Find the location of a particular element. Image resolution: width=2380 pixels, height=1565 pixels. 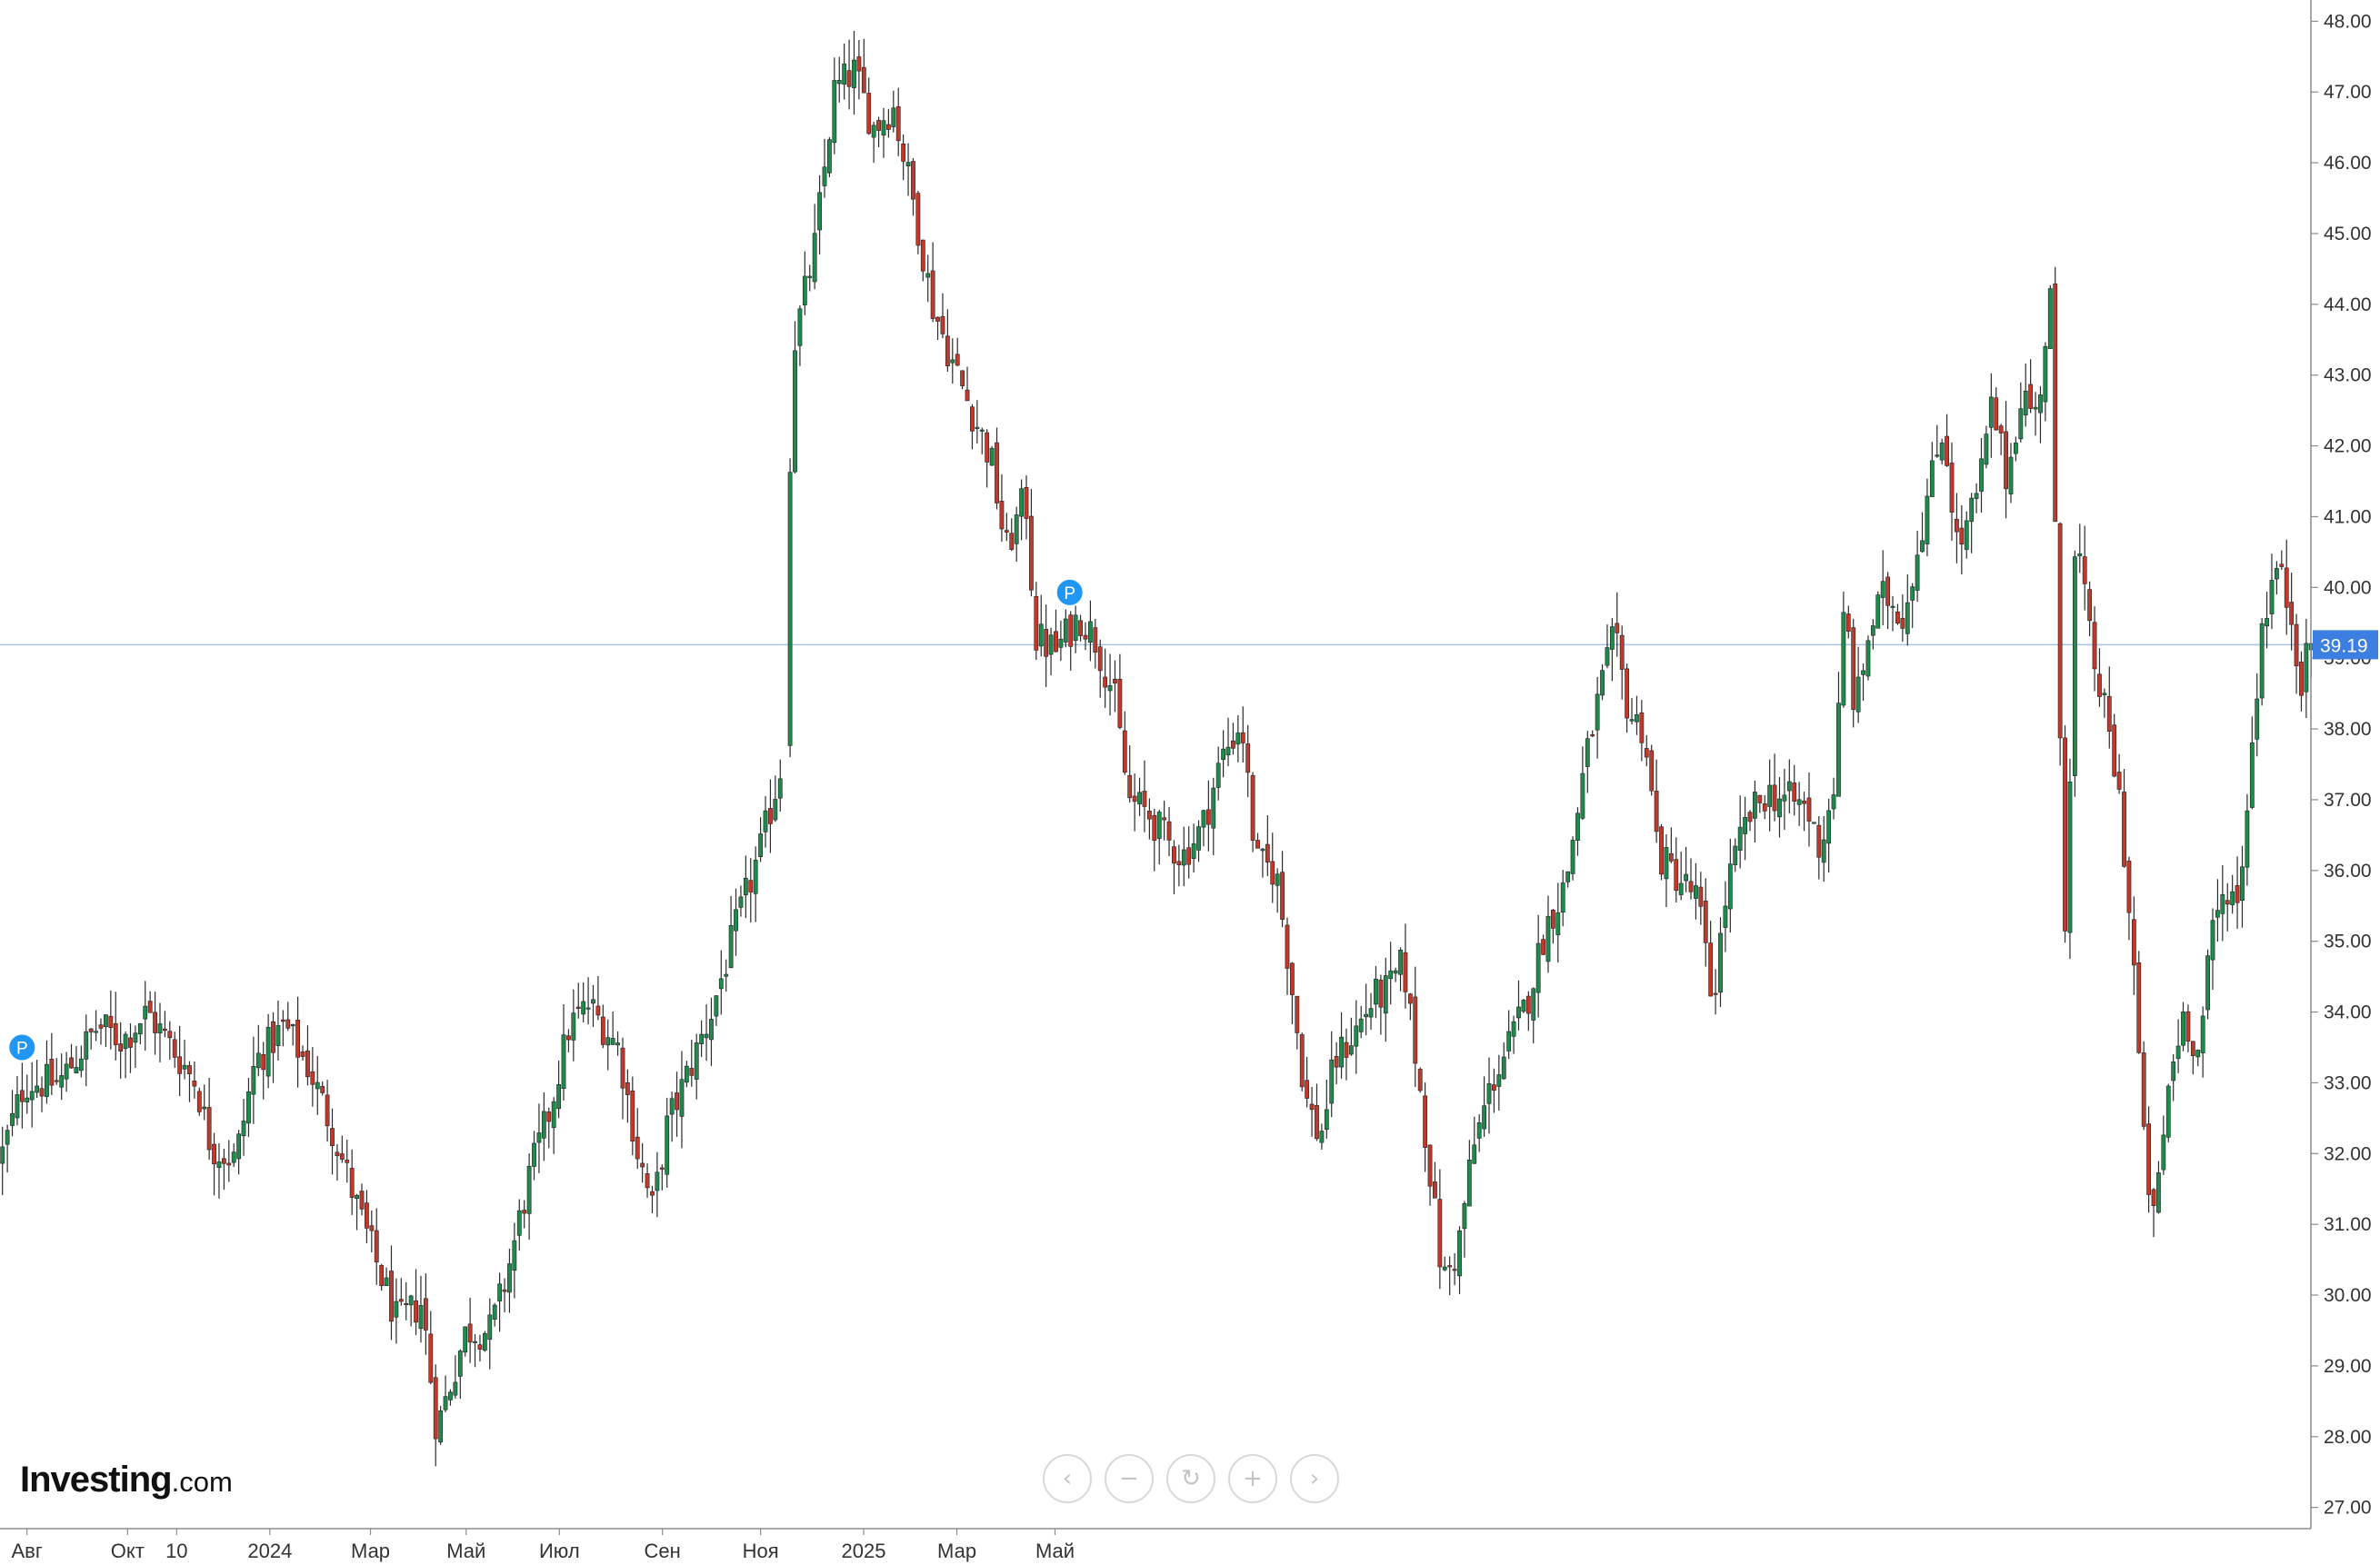

zoom-out-button: − is located at coordinates (1129, 1478).